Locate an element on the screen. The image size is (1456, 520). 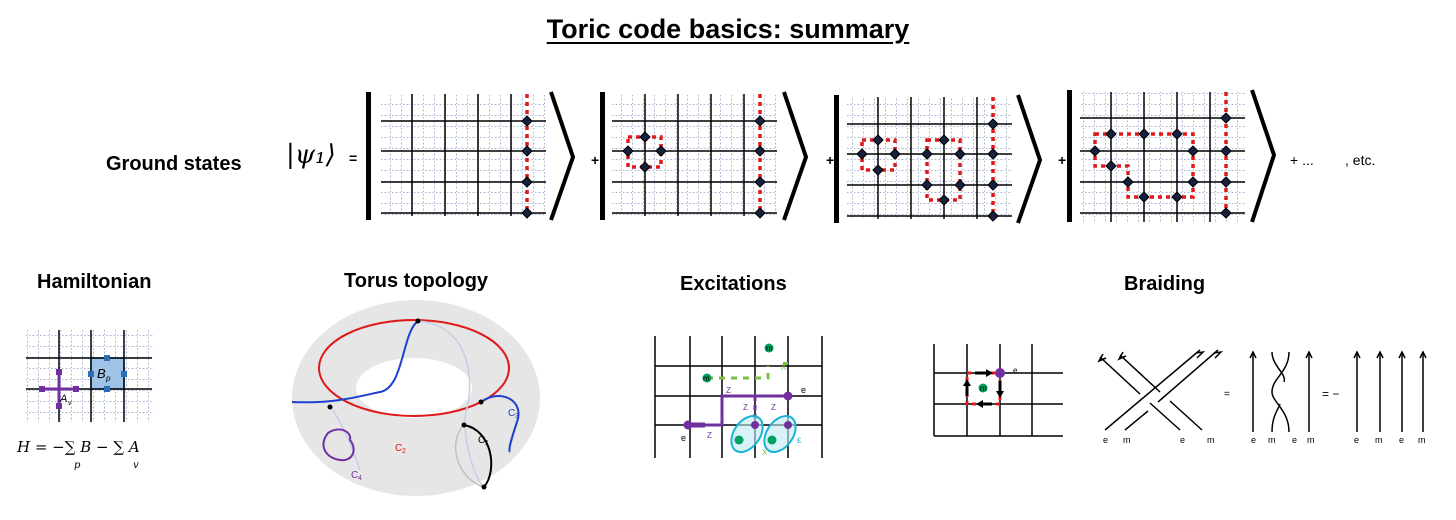
exc-epsilon-label: ε is located at coordinates (799, 440).